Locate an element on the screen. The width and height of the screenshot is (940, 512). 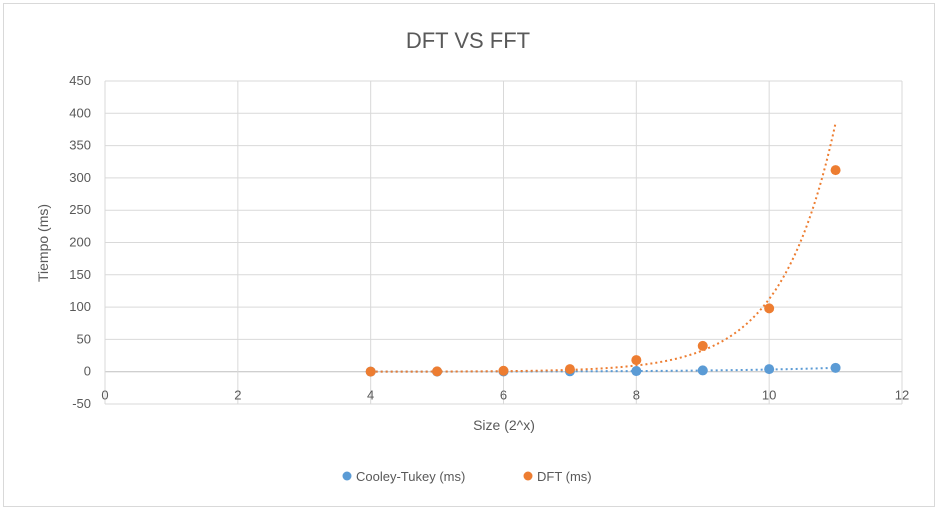
y-axis-label: Tiempo (ms) is located at coordinates (43, 243).